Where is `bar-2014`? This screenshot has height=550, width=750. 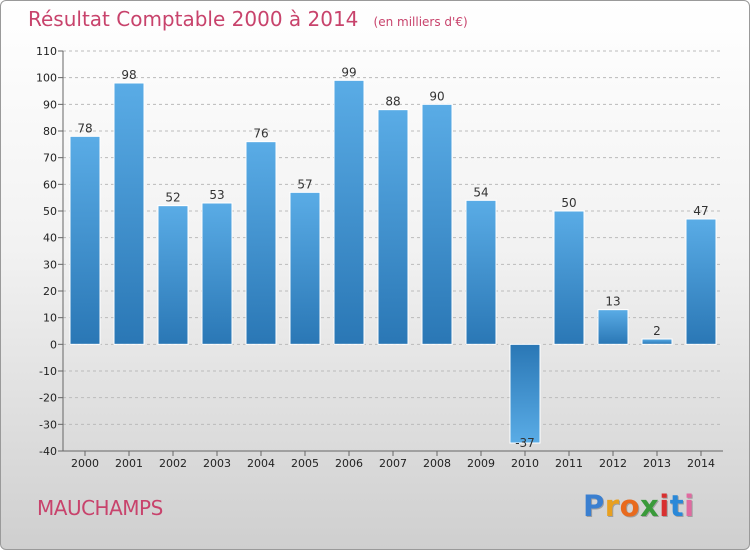 bar-2014 is located at coordinates (701, 281).